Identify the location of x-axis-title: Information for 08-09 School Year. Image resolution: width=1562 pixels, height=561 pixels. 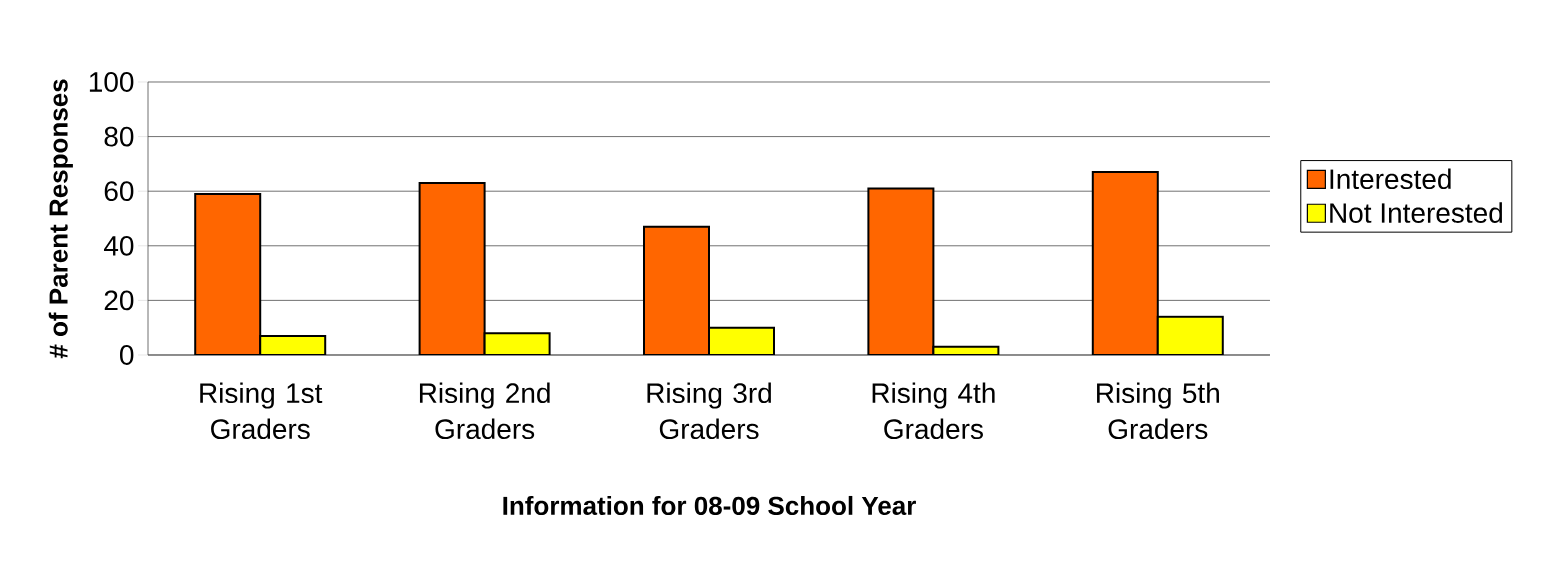
(709, 505).